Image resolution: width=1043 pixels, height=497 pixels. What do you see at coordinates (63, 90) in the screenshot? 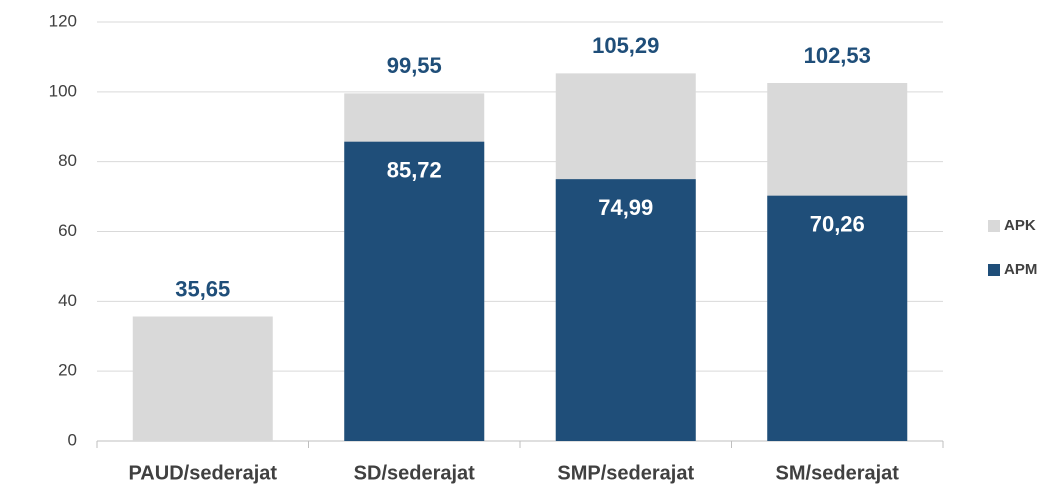
I see `y-tick-label: 100` at bounding box center [63, 90].